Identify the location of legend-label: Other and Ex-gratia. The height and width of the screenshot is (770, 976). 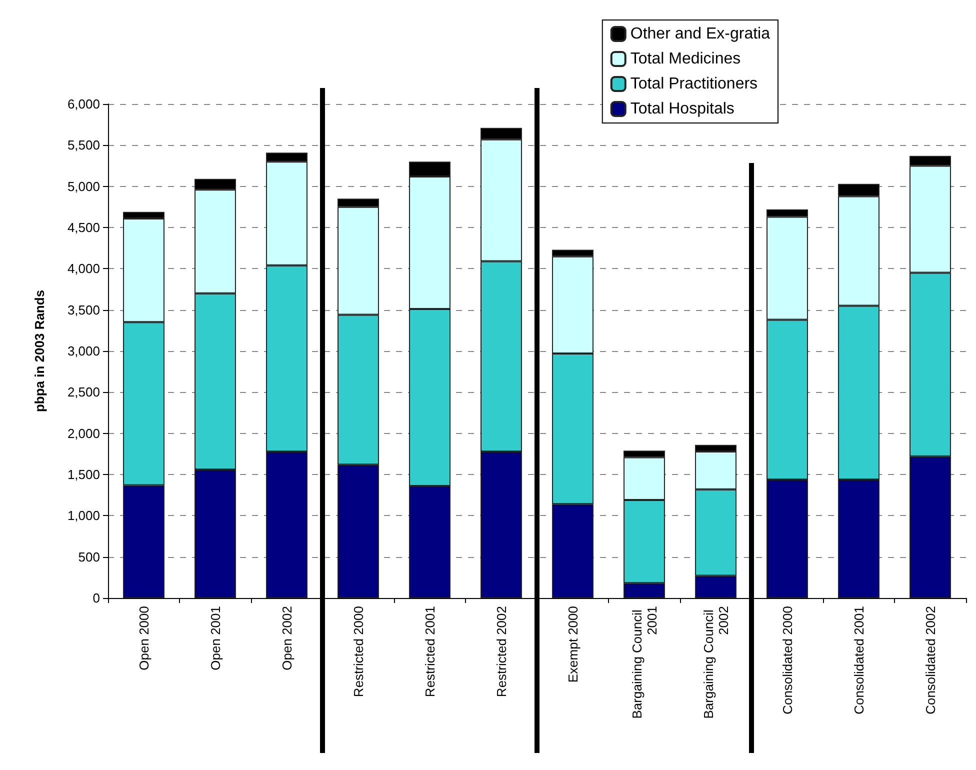
(700, 34).